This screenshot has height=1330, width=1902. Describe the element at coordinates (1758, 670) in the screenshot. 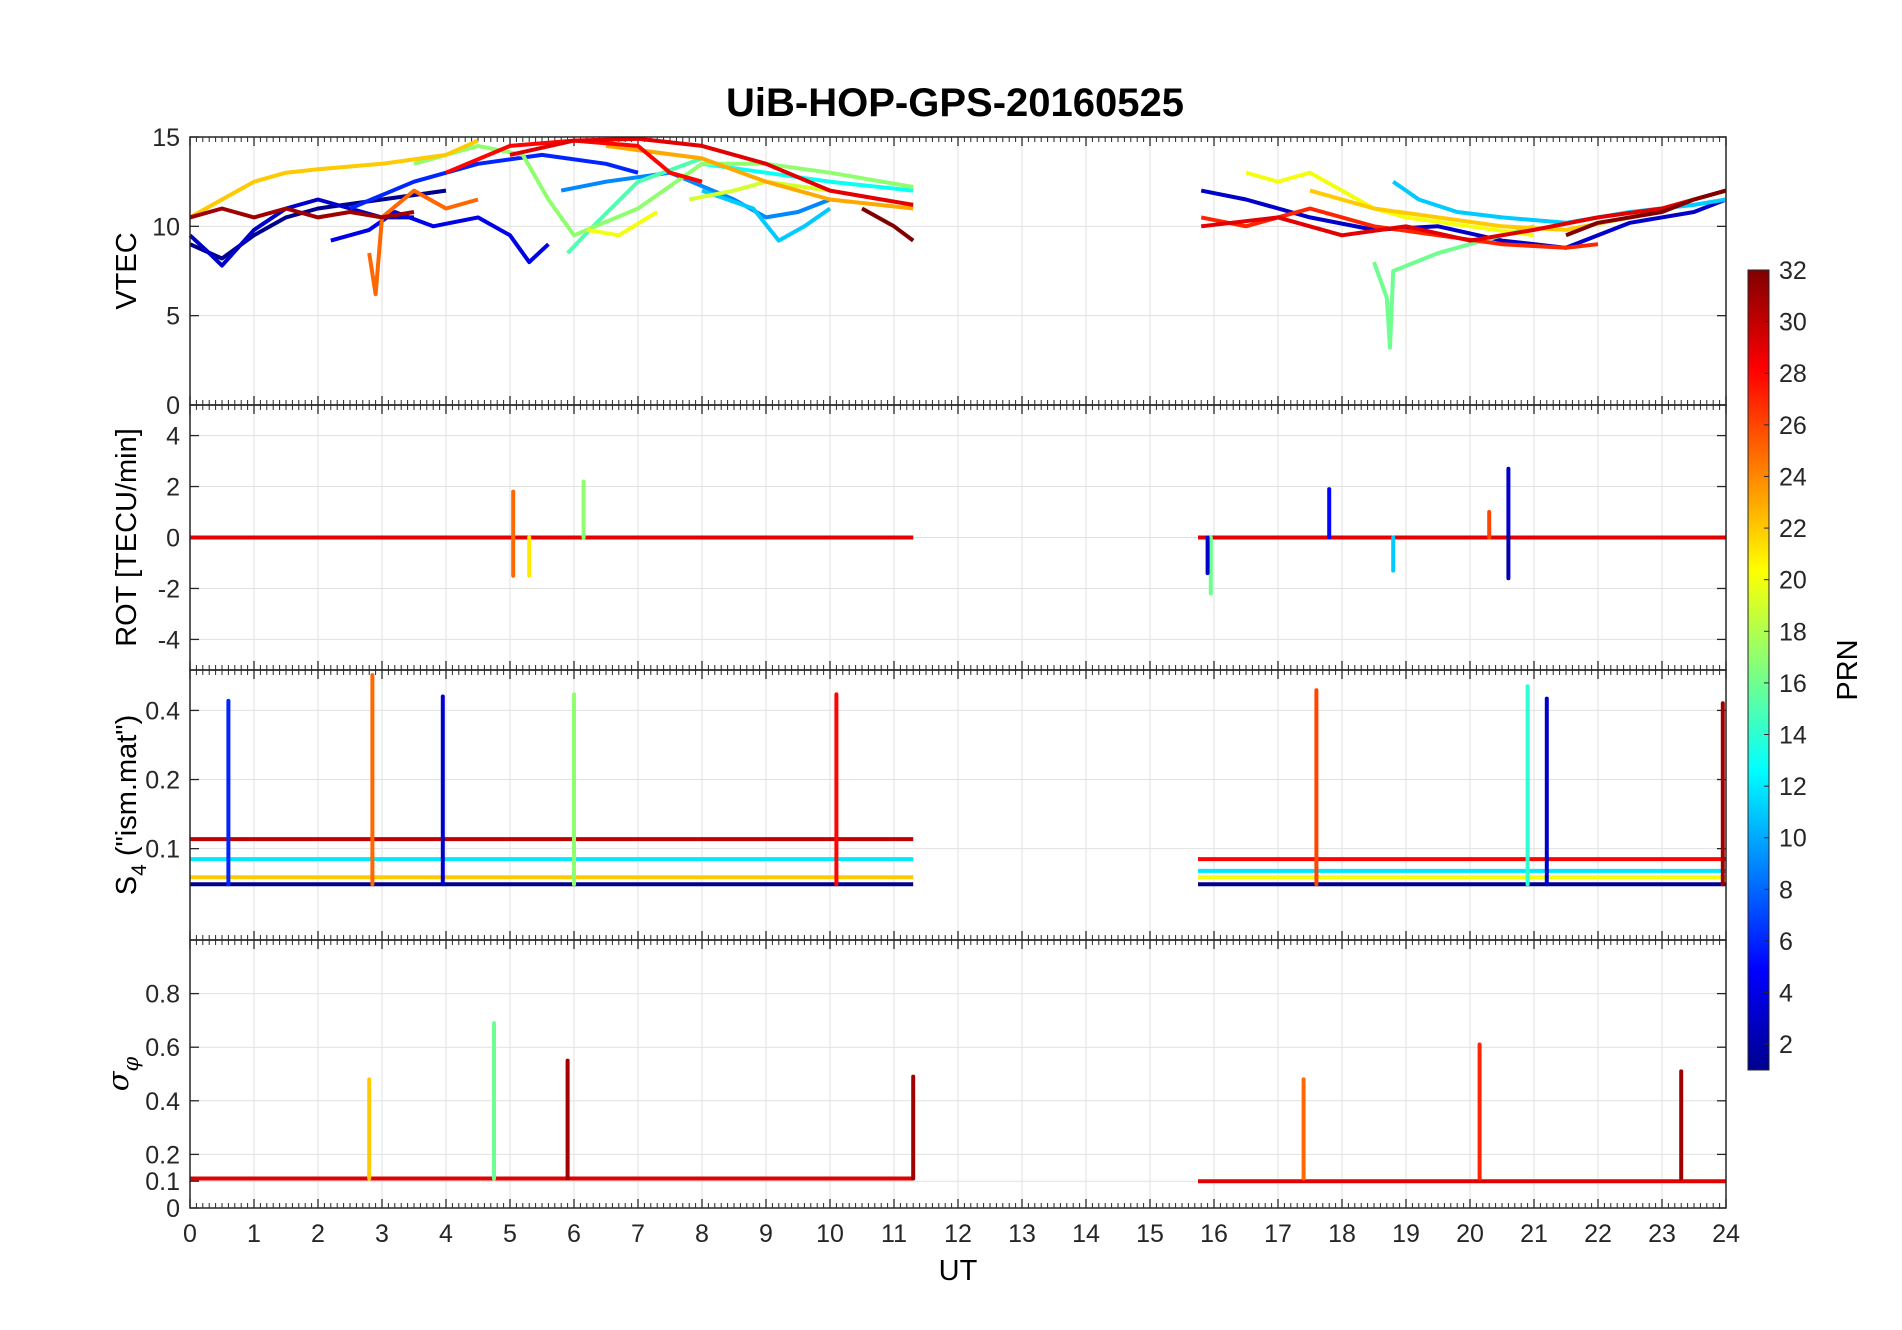

I see `colorbar-gradient` at that location.